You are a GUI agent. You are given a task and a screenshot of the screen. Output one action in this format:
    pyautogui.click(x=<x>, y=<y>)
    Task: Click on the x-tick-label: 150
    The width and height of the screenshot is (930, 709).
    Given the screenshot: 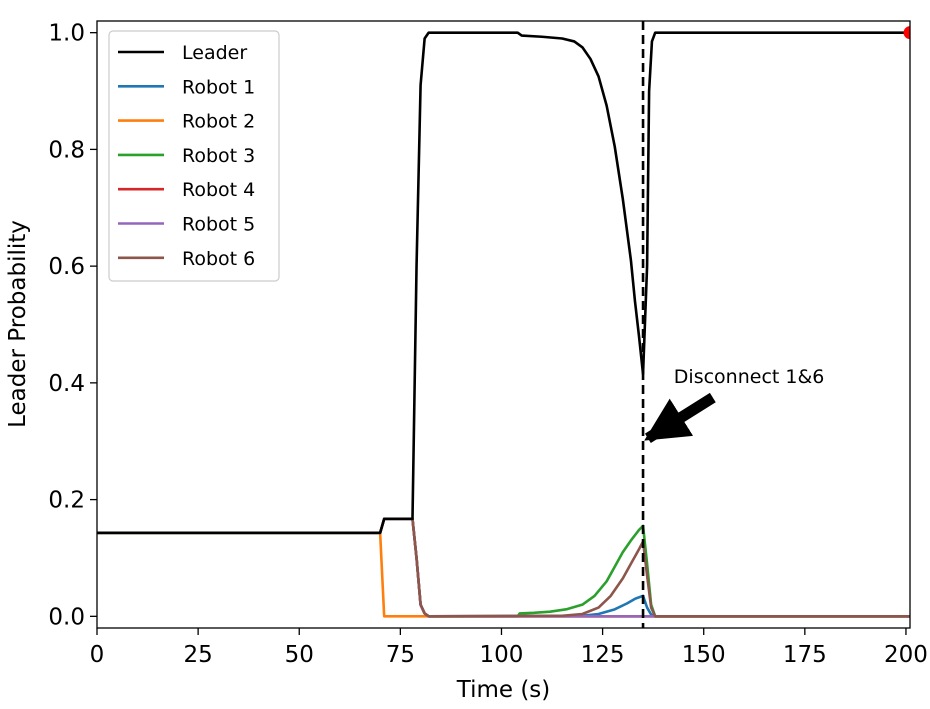 What is the action you would take?
    pyautogui.click(x=704, y=655)
    